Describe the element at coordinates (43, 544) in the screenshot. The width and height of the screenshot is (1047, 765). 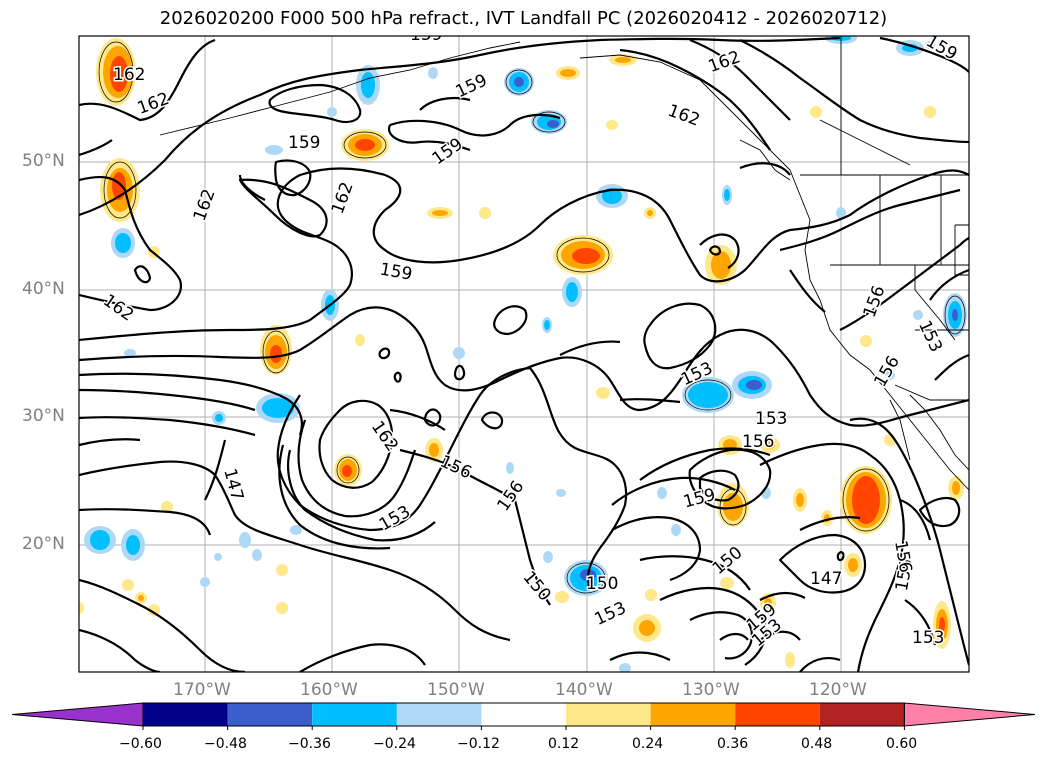
I see `lat-label-20: 20°N` at that location.